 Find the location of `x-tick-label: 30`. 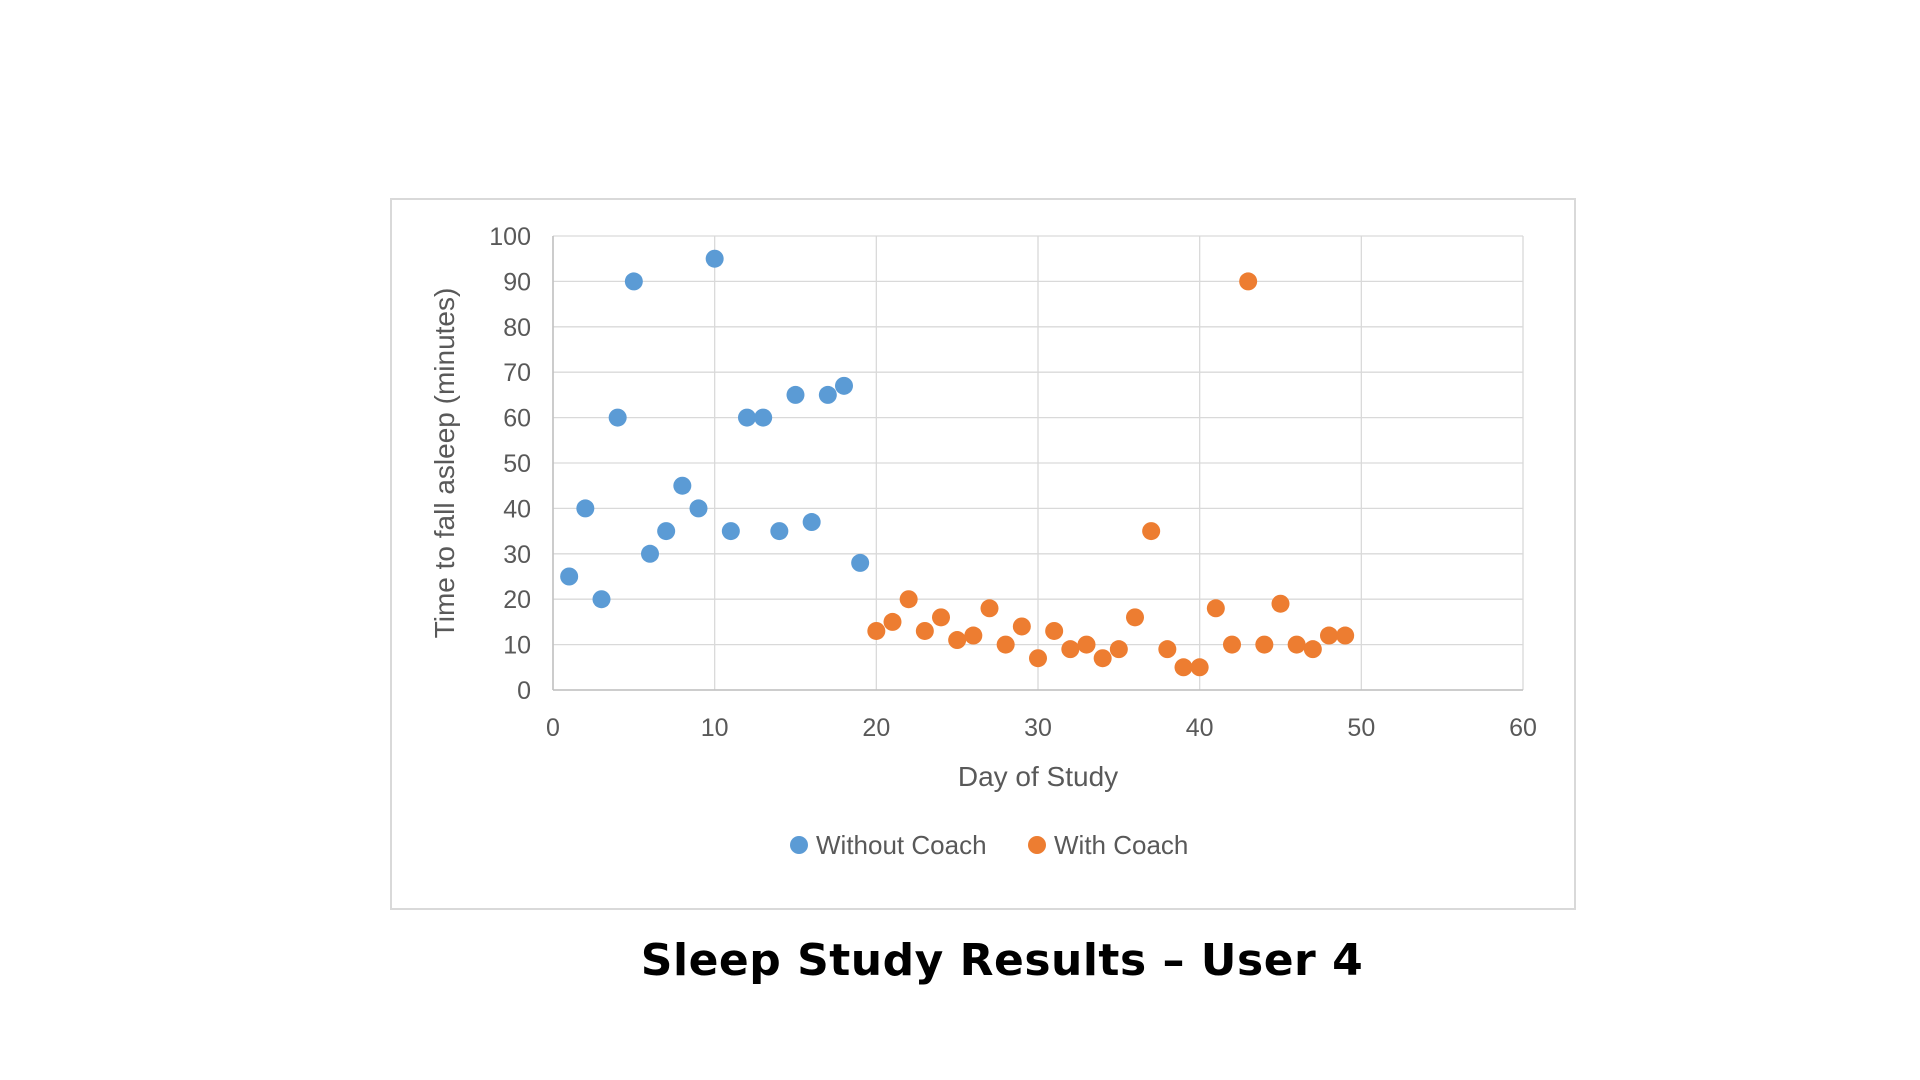

x-tick-label: 30 is located at coordinates (1038, 728).